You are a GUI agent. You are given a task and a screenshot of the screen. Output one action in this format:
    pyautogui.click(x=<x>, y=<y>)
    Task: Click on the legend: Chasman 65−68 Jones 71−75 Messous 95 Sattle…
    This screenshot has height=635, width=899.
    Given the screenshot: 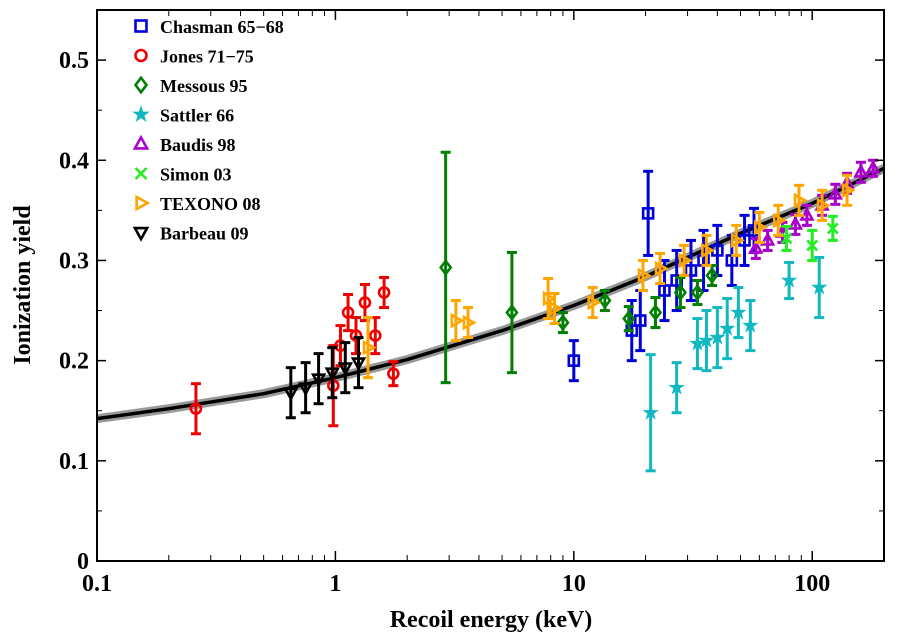 What is the action you would take?
    pyautogui.click(x=208, y=130)
    